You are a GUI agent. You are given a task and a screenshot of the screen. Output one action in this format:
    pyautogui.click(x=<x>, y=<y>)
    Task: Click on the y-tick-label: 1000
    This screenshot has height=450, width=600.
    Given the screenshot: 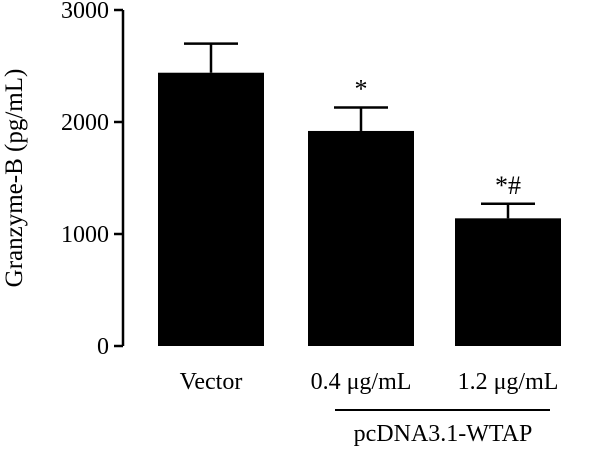 What is the action you would take?
    pyautogui.click(x=85, y=235)
    